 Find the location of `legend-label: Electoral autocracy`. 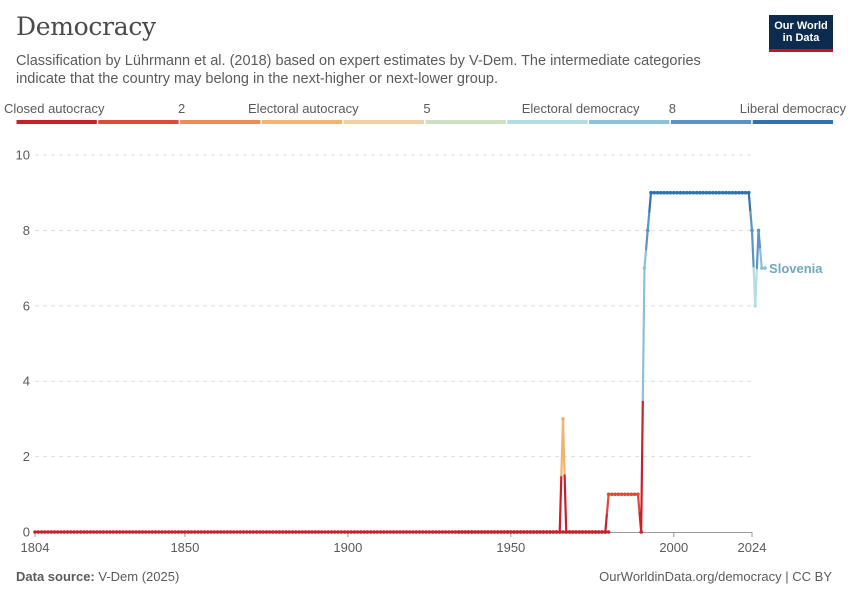

legend-label: Electoral autocracy is located at coordinates (303, 108).